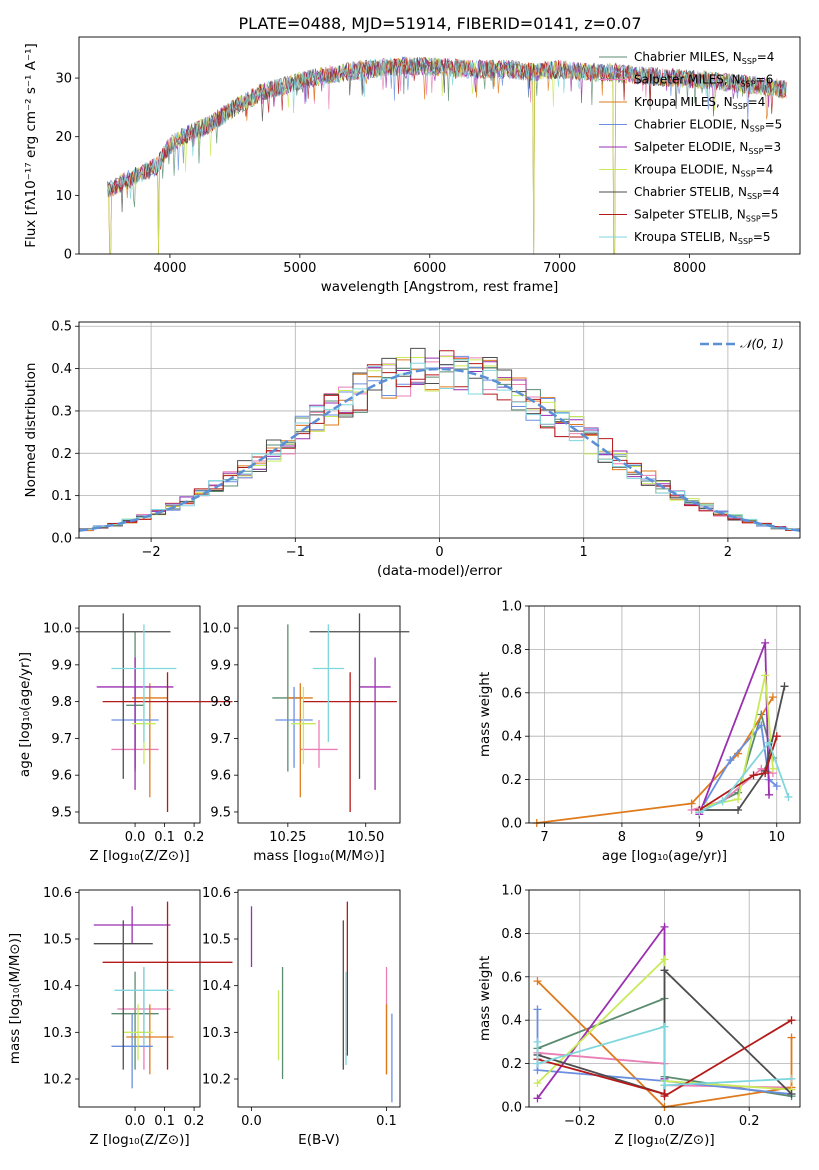 The image size is (819, 1170). Describe the element at coordinates (151, 552) in the screenshot. I see `x-tick-label: −2` at that location.